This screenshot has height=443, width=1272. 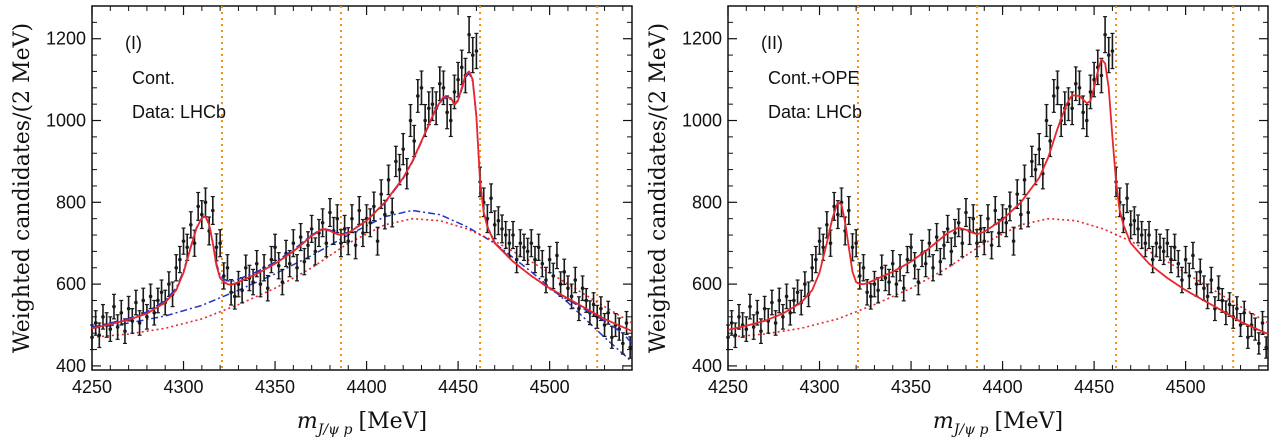 What do you see at coordinates (307, 421) in the screenshot?
I see `x-axis-var: m` at bounding box center [307, 421].